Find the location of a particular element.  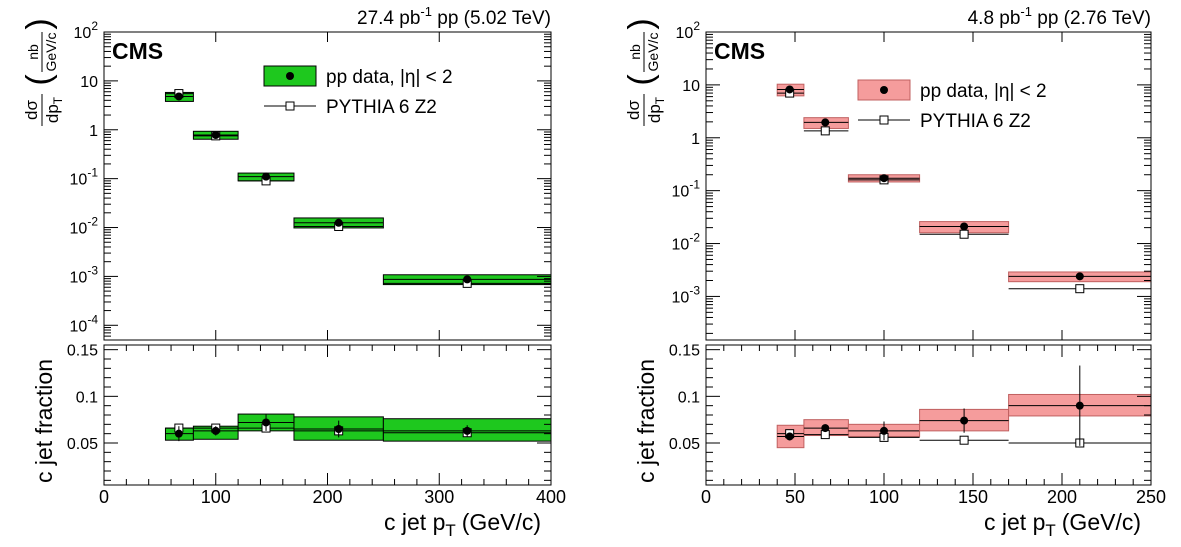

legend-mc-label: PYTHIA 6 Z2 is located at coordinates (975, 121).